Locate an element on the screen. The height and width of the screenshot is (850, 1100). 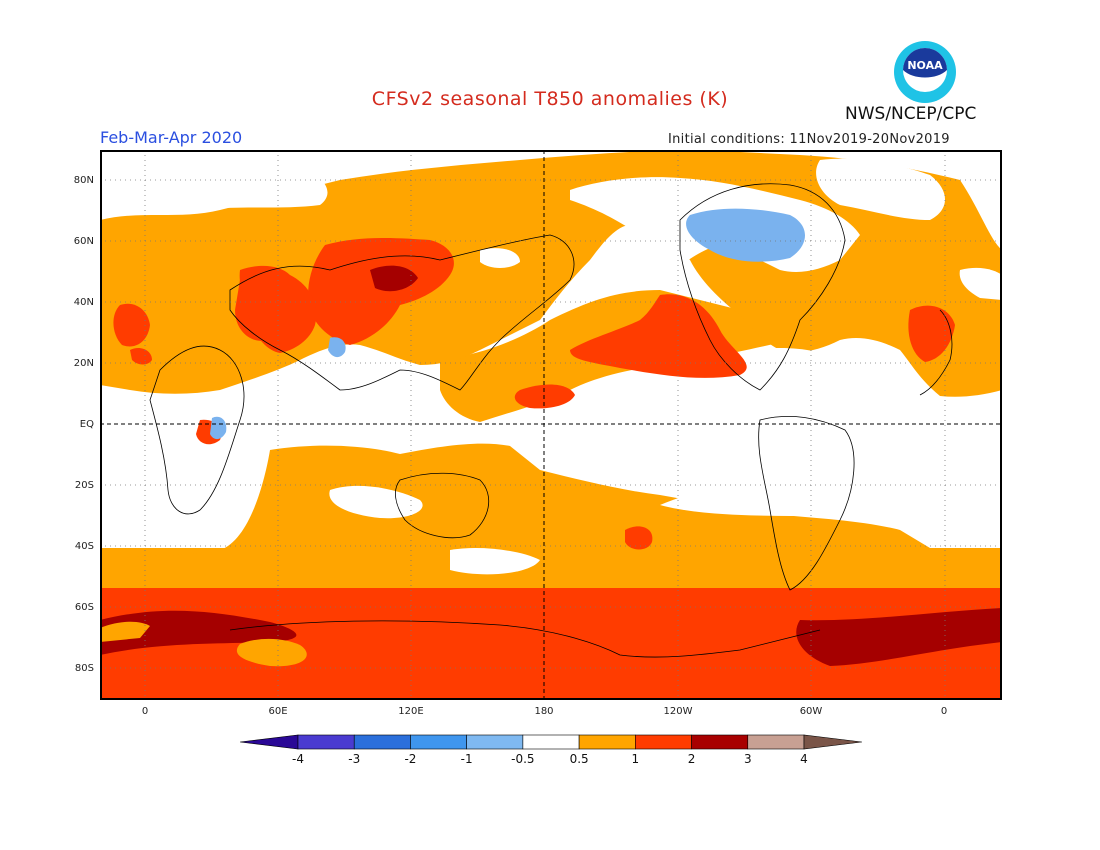
map-title: CFSv2 seasonal T850 anomalies (K) is located at coordinates (550, 99).